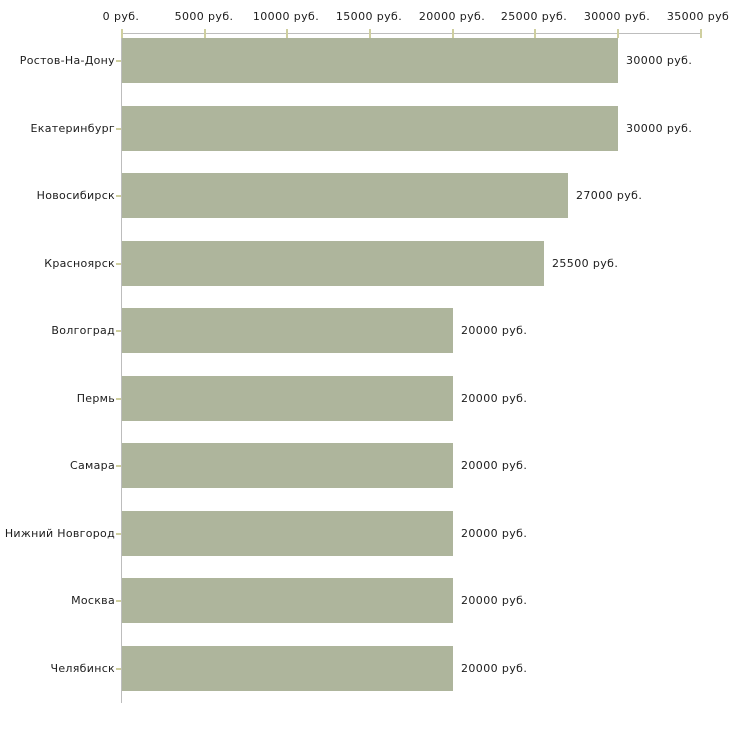  What do you see at coordinates (121, 368) in the screenshot?
I see `y-axis-line` at bounding box center [121, 368].